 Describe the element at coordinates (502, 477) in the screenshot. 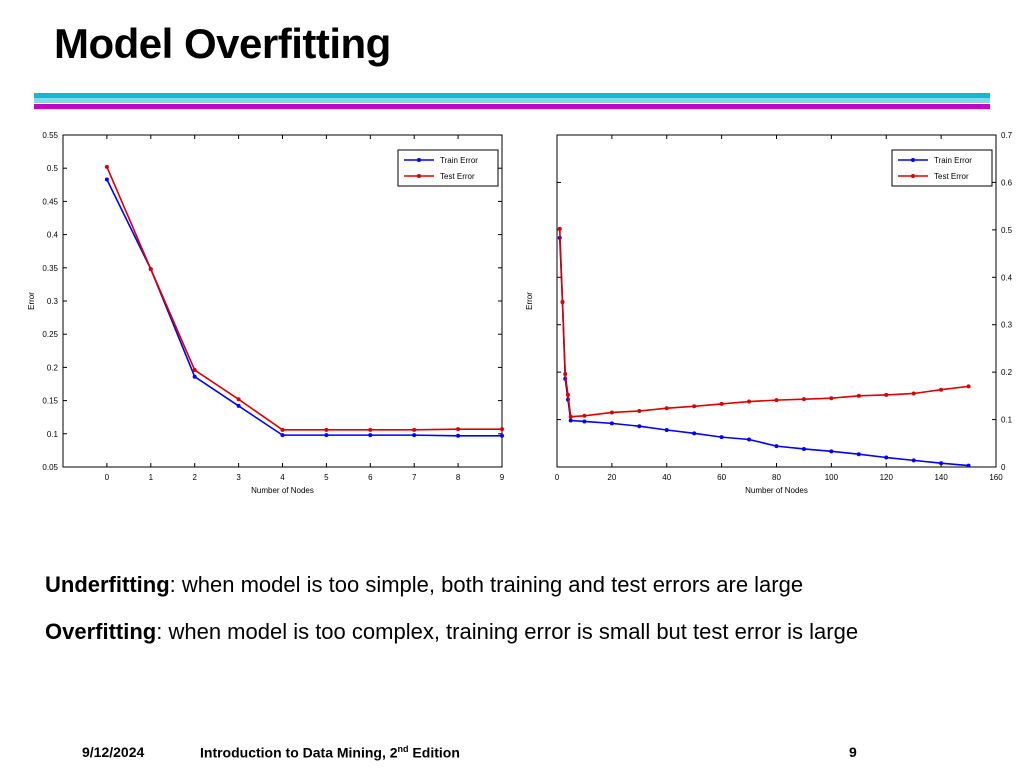

I see `x-tick-label: 9` at that location.